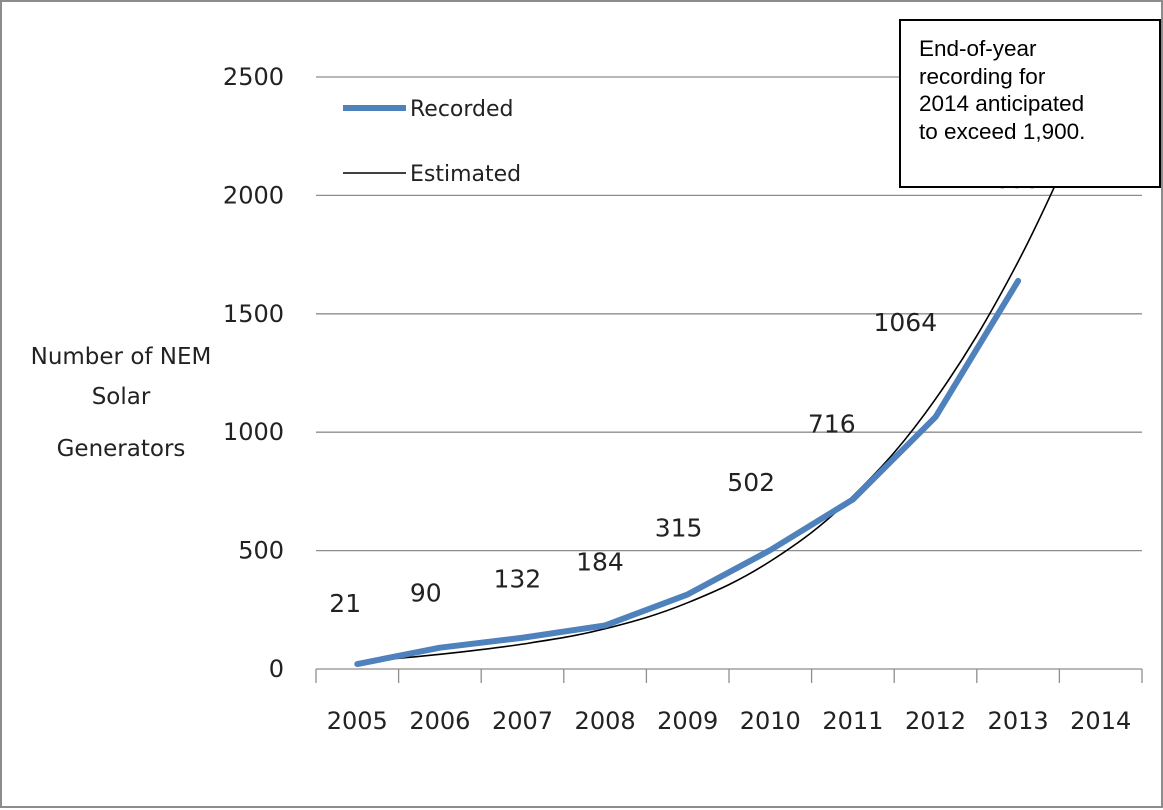  What do you see at coordinates (687, 721) in the screenshot?
I see `x-tick-label: 2009` at bounding box center [687, 721].